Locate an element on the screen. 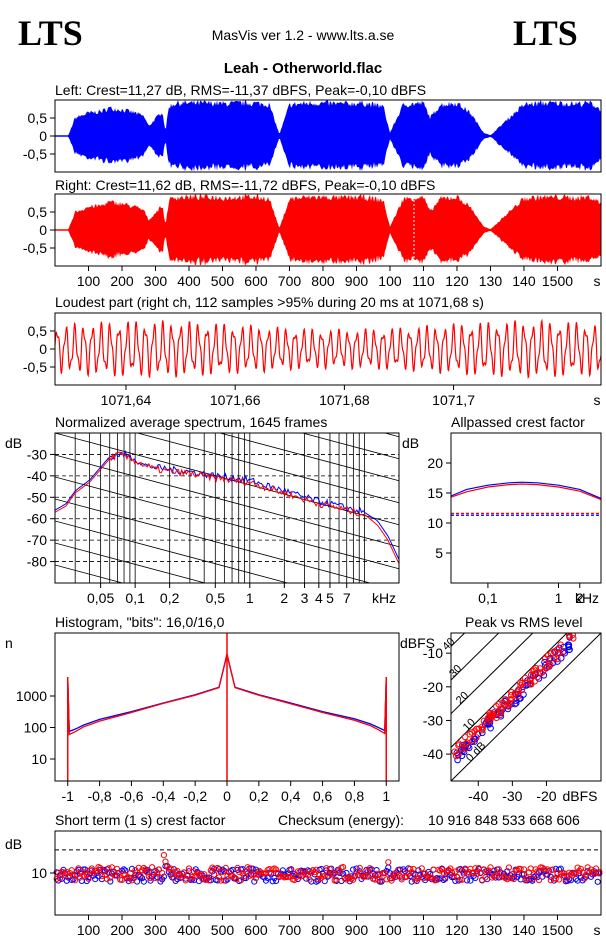  right-xtick-8-label: 900 is located at coordinates (357, 281).